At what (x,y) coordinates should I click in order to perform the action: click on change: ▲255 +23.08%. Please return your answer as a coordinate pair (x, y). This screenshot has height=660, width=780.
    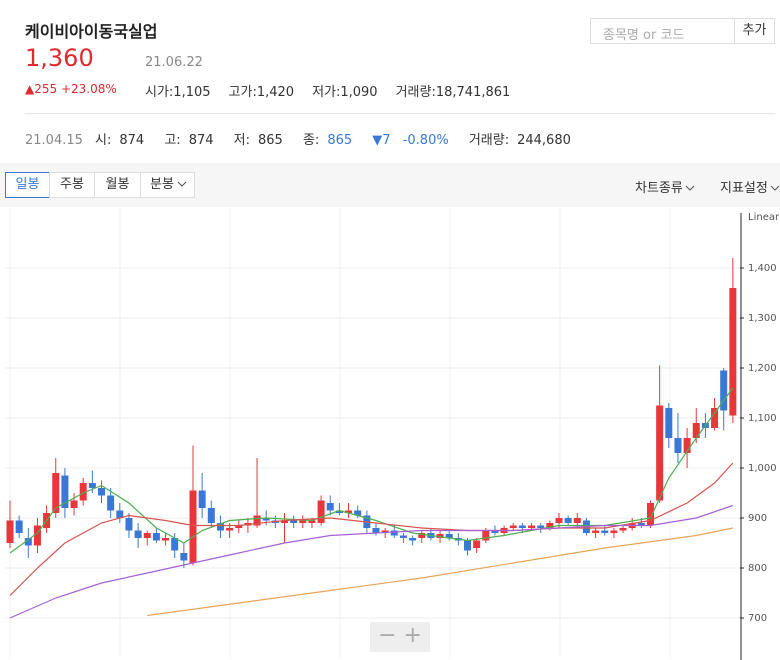
    Looking at the image, I should click on (71, 89).